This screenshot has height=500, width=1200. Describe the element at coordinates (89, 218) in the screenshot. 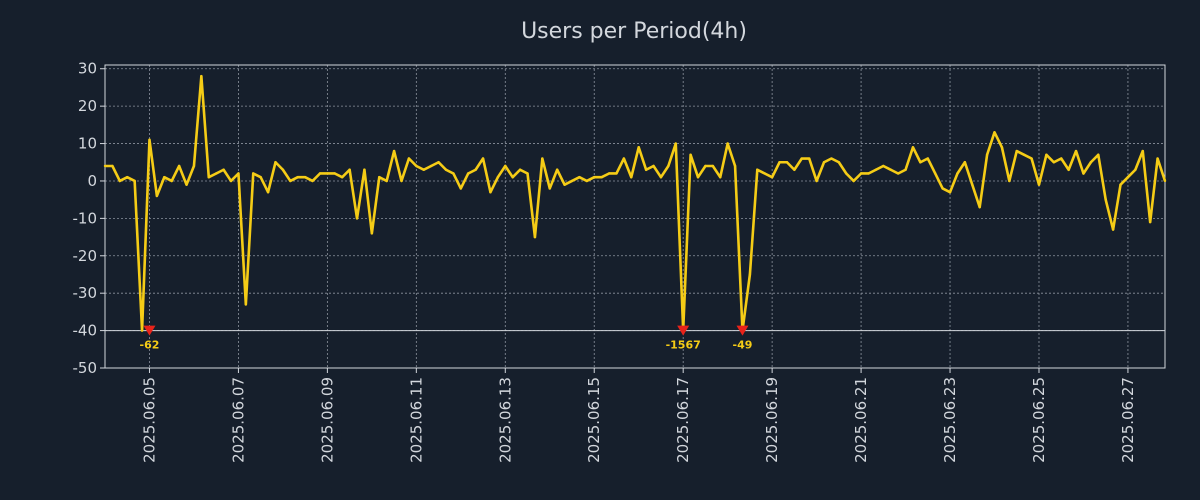

I see `y-axis: 30 20 10 0 -10 -20 -30 -40 -50` at that location.